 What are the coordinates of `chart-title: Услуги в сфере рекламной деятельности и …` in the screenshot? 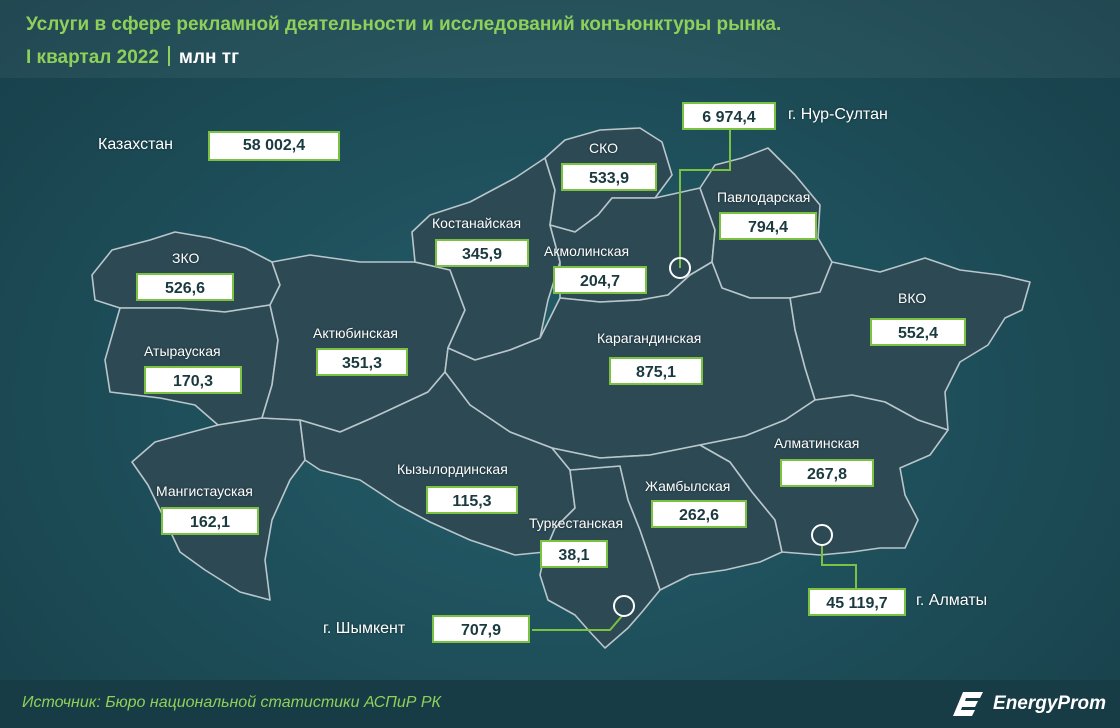 It's located at (404, 24).